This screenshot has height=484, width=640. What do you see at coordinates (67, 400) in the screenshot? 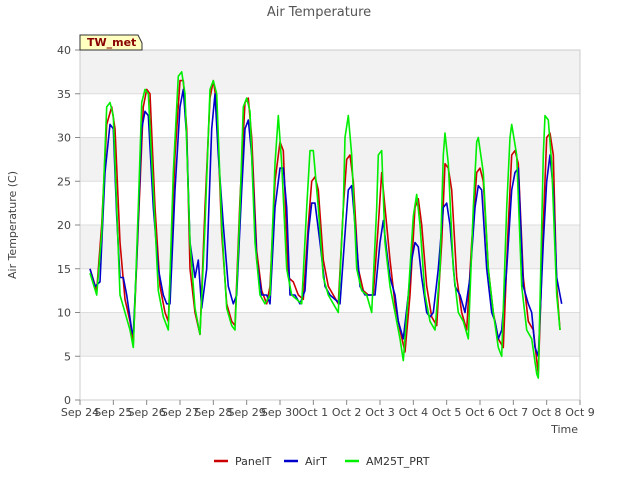
I see `y-tick-label: 0` at bounding box center [67, 400].